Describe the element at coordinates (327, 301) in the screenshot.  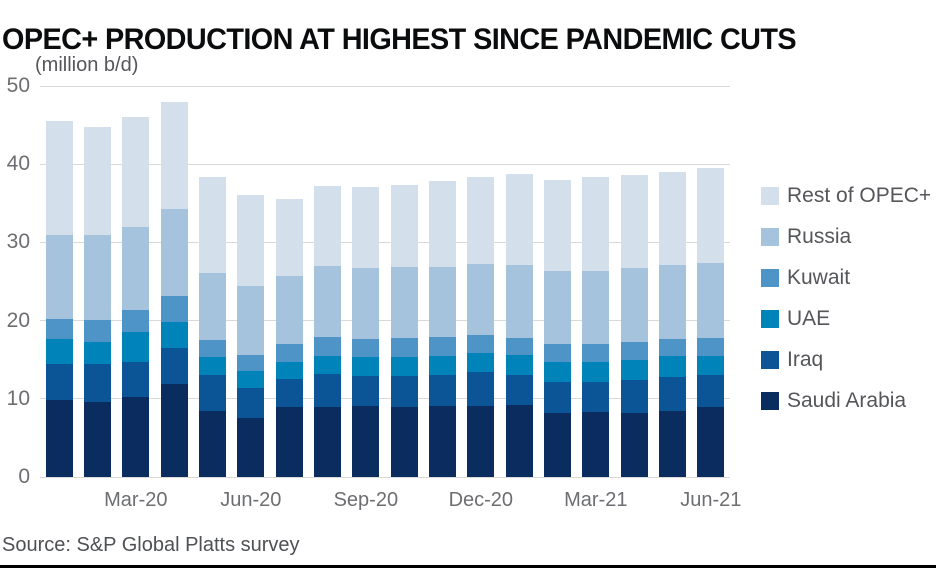
I see `bar-segment-Aug-20-russia` at that location.